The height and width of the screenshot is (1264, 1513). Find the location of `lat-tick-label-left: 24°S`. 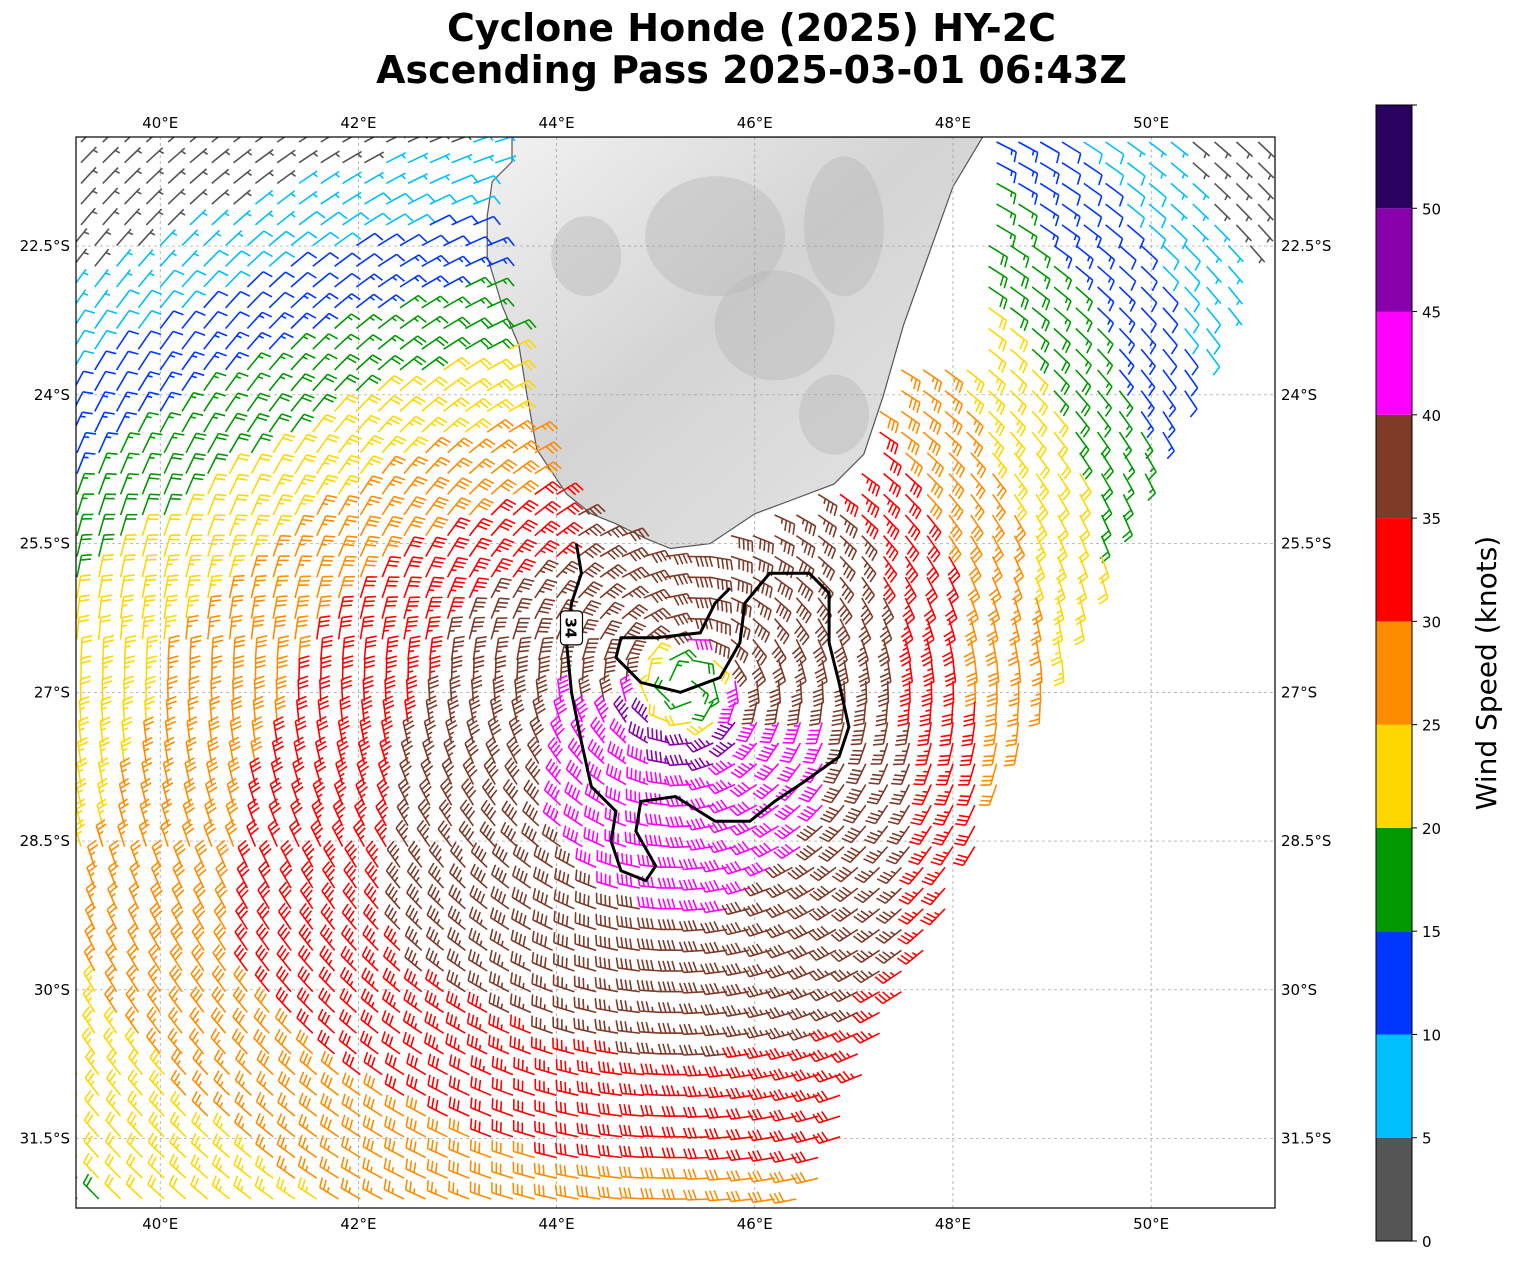

lat-tick-label-left: 24°S is located at coordinates (52, 395).